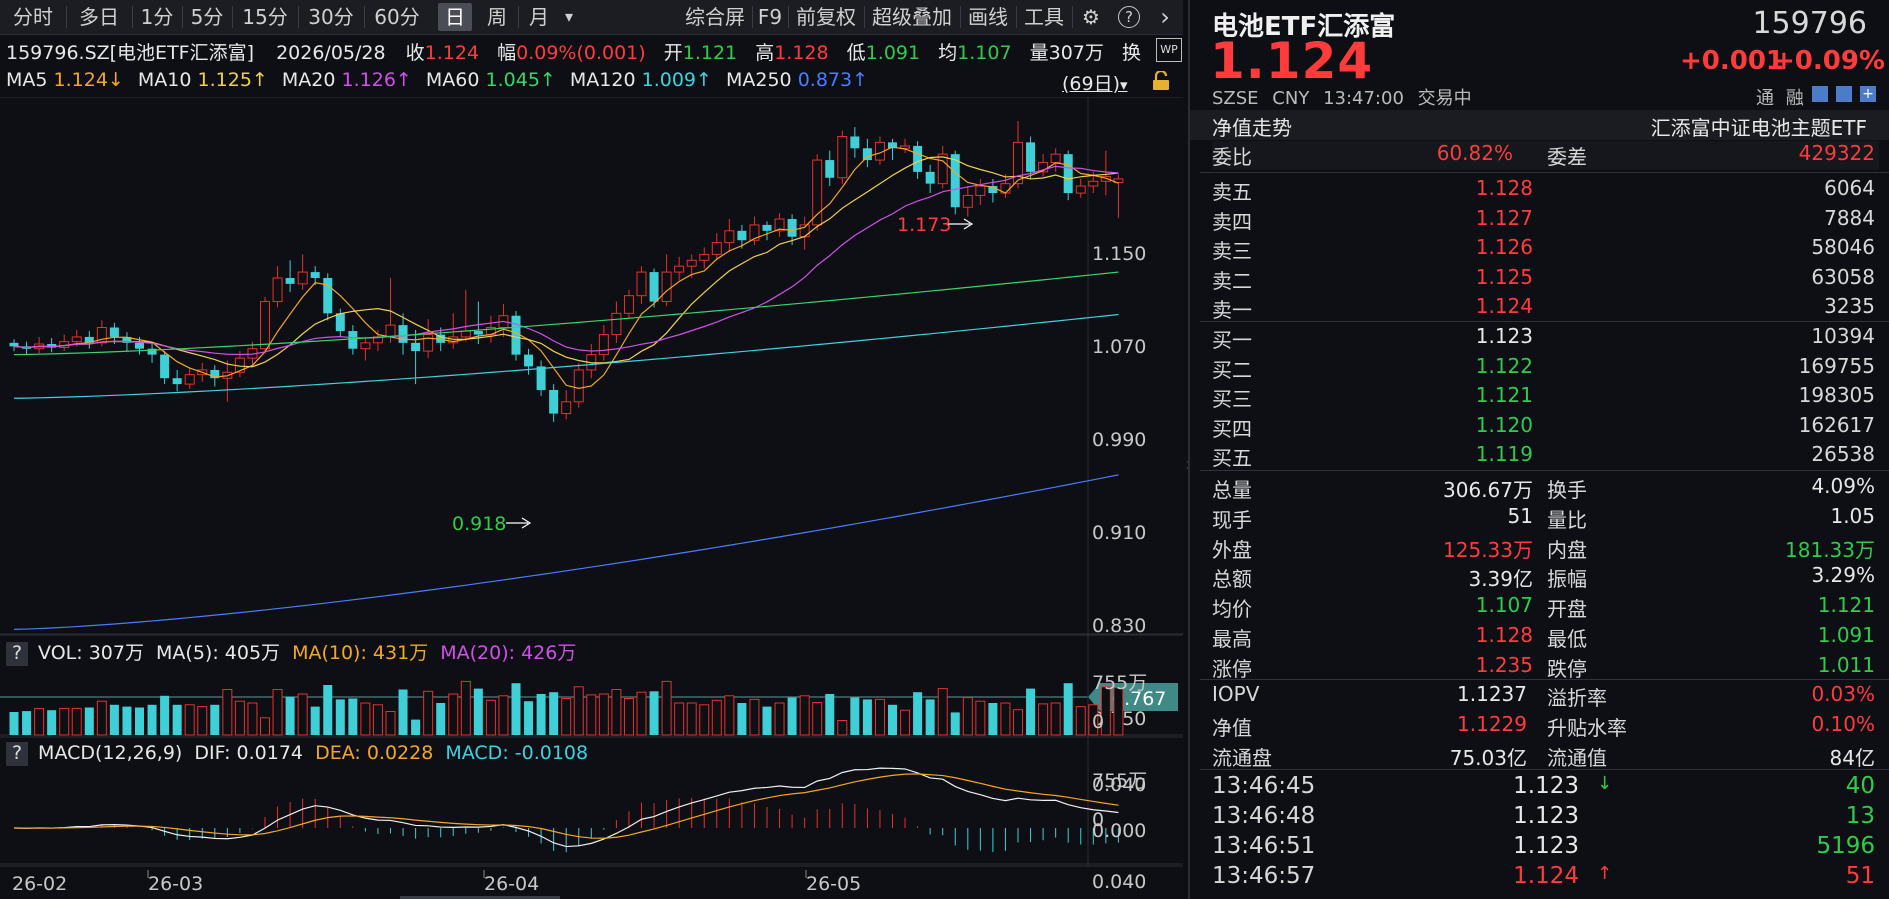 The height and width of the screenshot is (899, 1889). Describe the element at coordinates (1843, 575) in the screenshot. I see `stat-value: 3.29%` at that location.